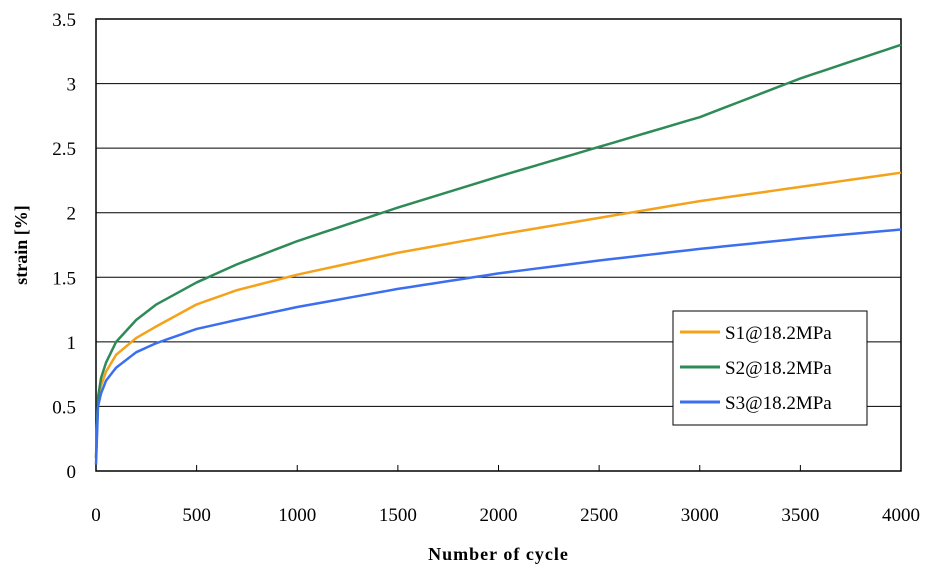  I want to click on x-tick-label: 500, so click(196, 515).